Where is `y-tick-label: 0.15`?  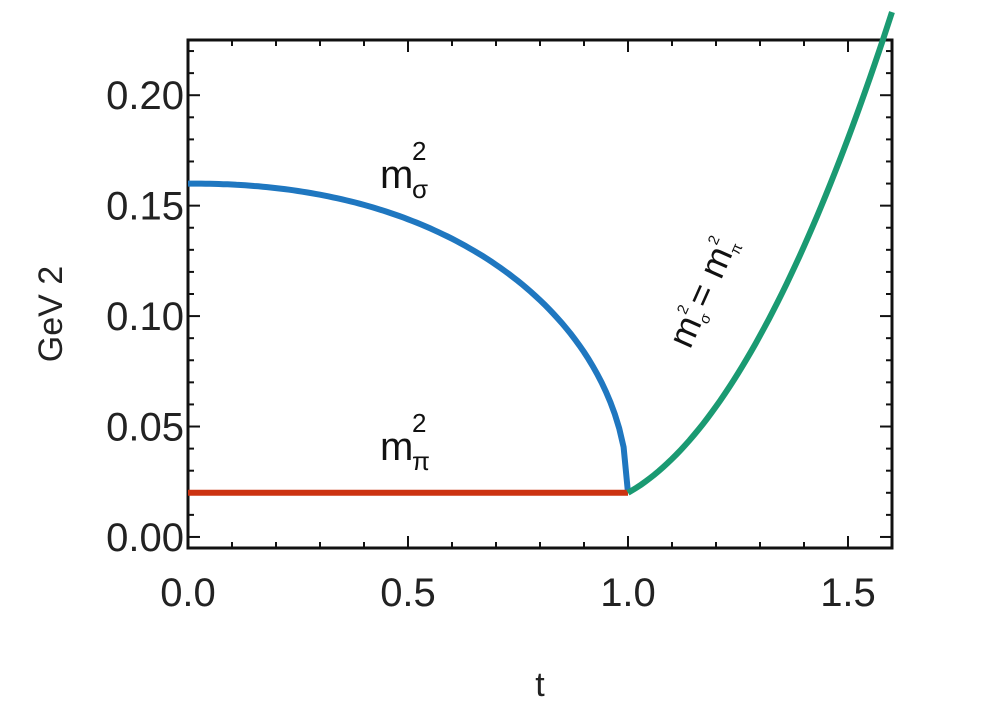
y-tick-label: 0.15 is located at coordinates (145, 207).